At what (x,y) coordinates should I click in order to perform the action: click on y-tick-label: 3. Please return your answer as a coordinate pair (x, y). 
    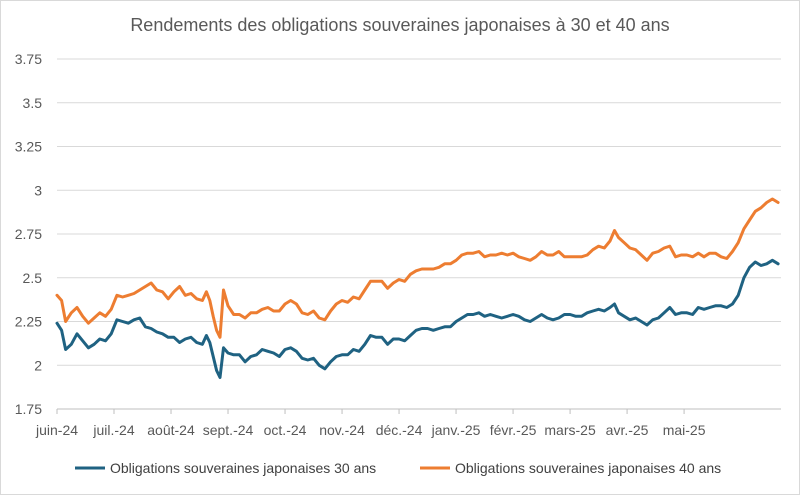
    Looking at the image, I should click on (38, 190).